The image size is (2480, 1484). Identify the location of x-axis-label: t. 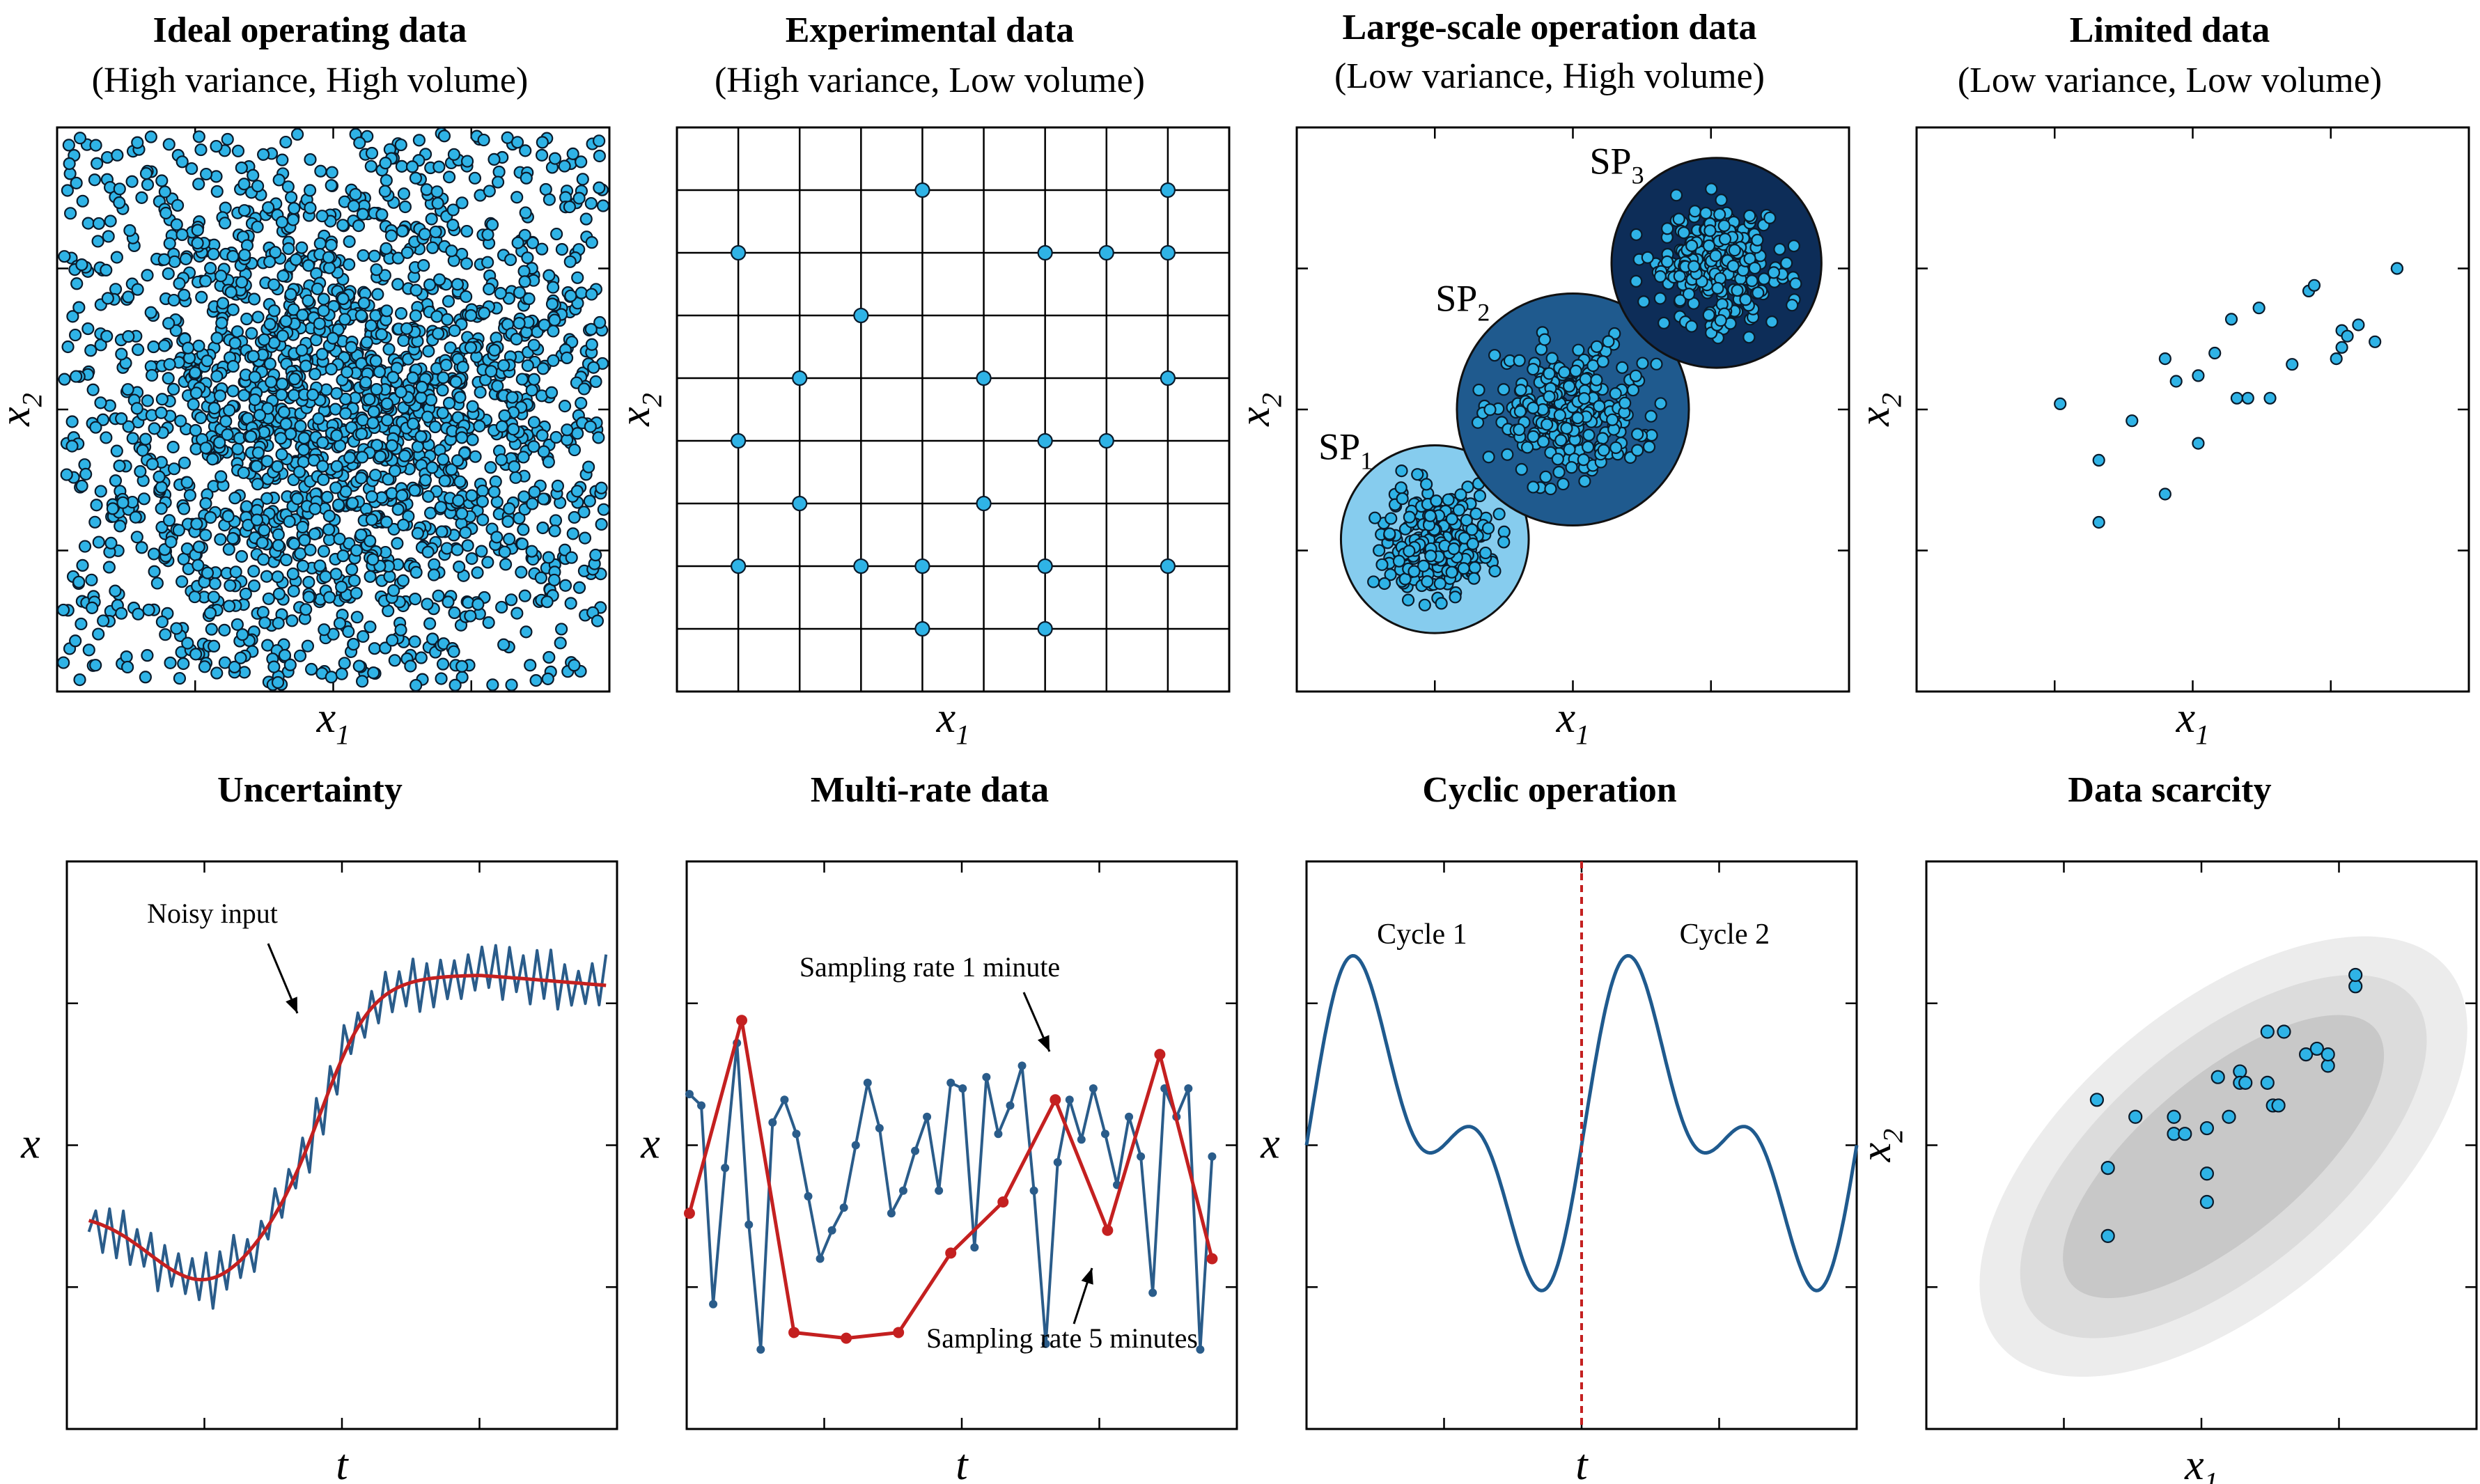
(1582, 1463).